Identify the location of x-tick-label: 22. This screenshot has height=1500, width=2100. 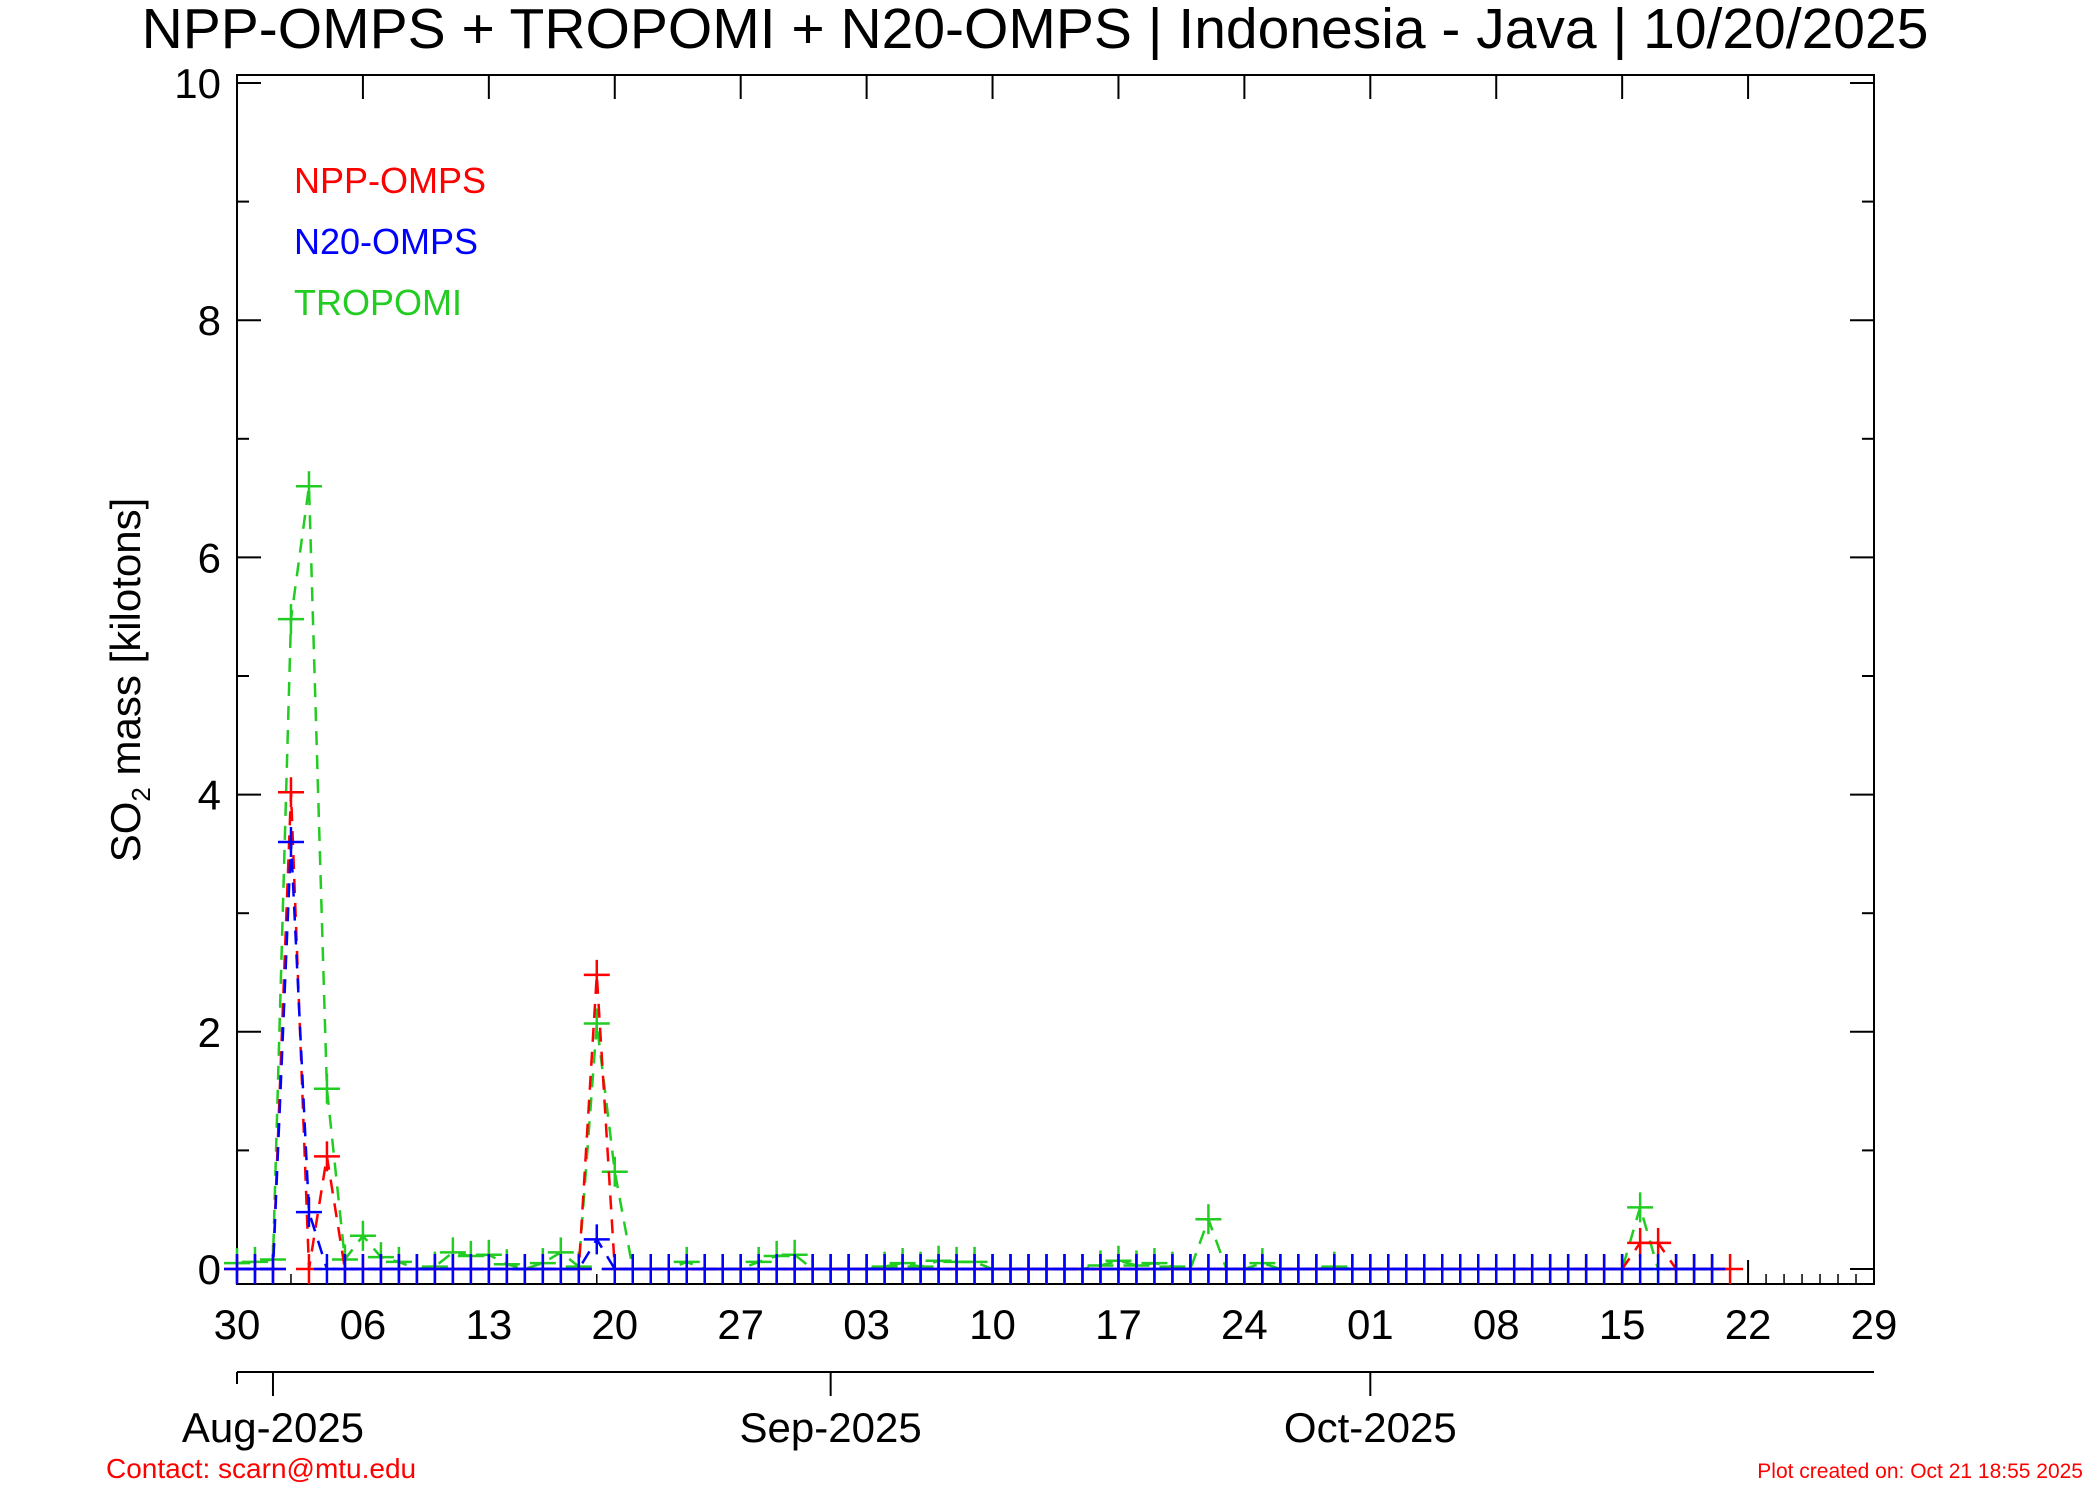
(1748, 1324).